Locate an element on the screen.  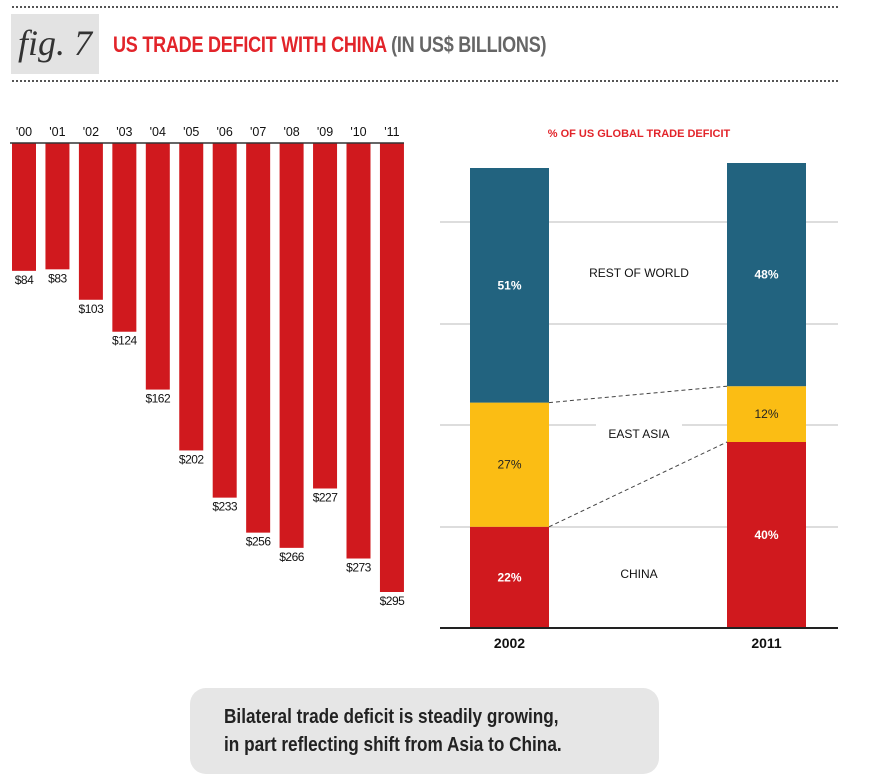
deficit-value-label: $83 is located at coordinates (57, 278).